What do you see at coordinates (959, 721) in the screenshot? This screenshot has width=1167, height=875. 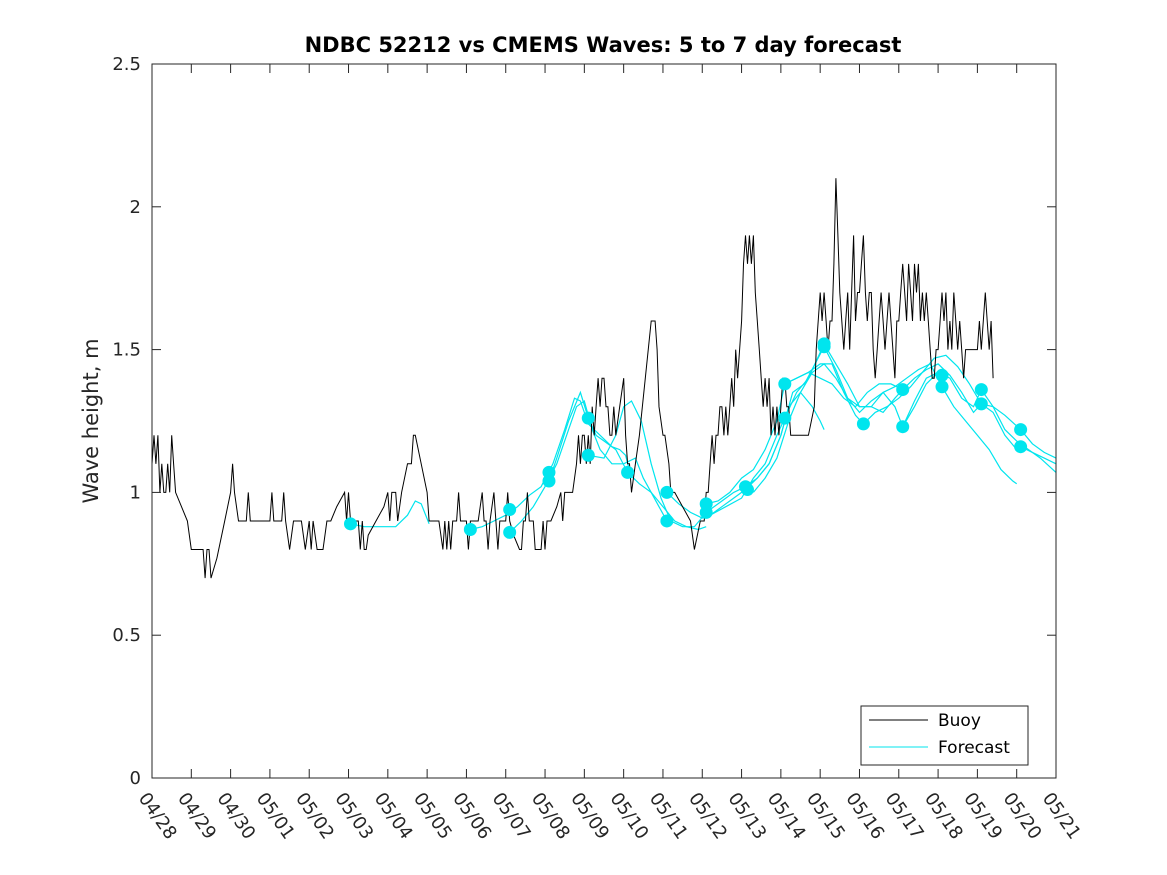 I see `legend-label-buoy: Buoy` at bounding box center [959, 721].